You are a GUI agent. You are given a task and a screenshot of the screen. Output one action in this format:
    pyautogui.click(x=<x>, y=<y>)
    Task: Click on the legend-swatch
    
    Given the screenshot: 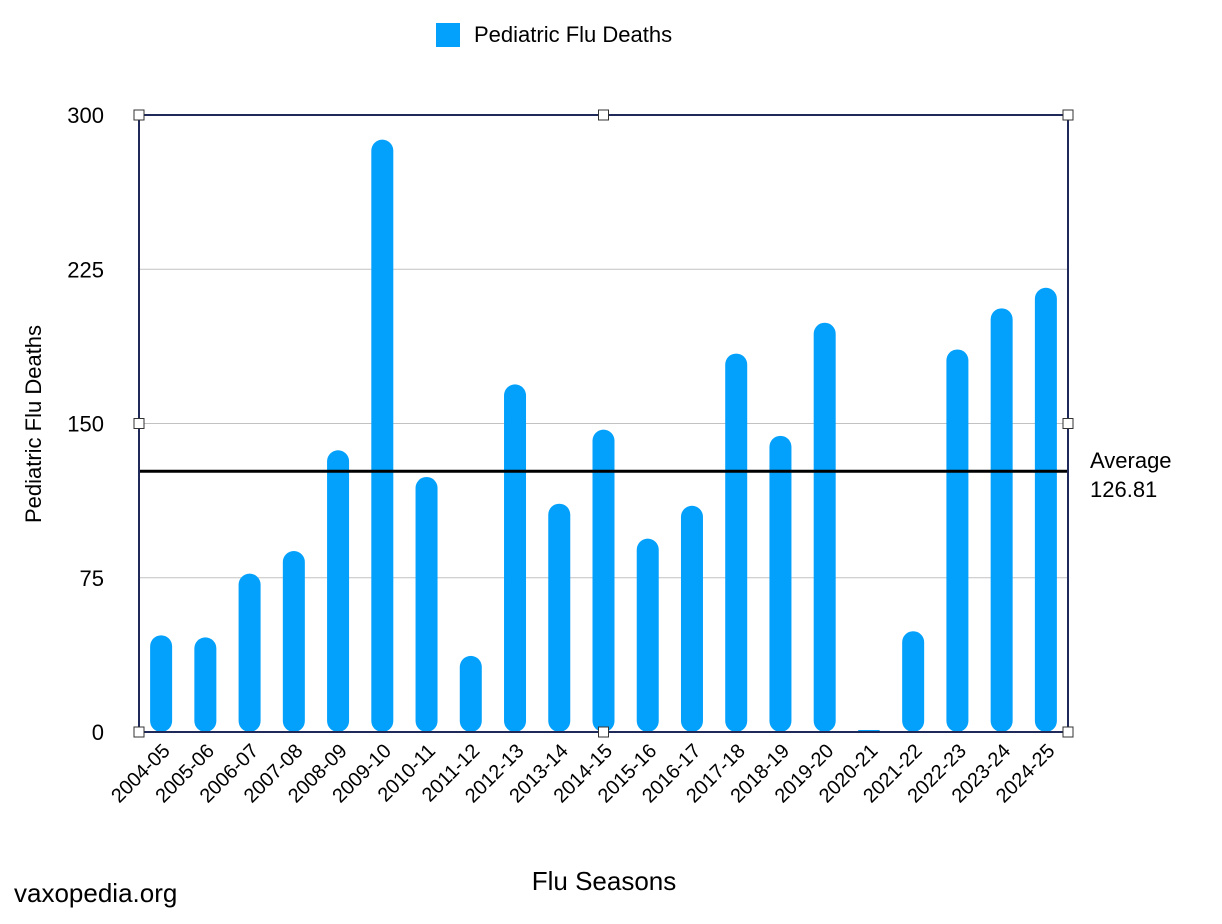 What is the action you would take?
    pyautogui.click(x=448, y=35)
    